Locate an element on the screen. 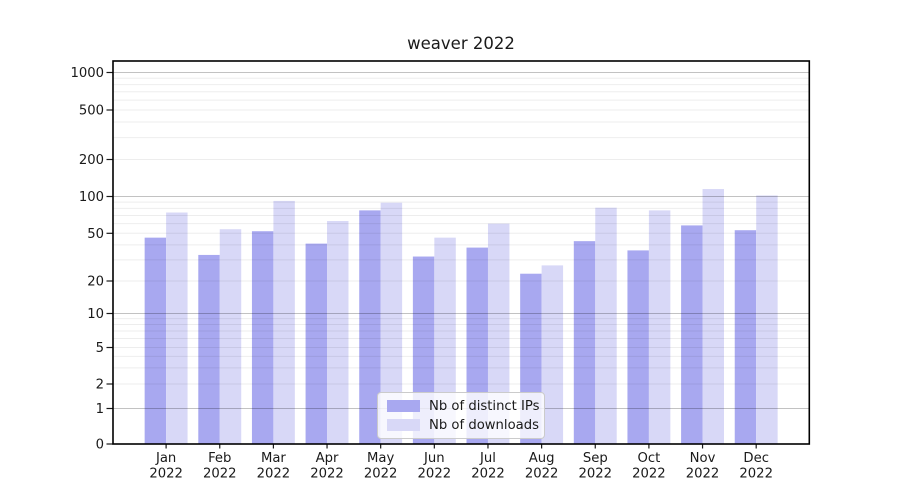 The image size is (900, 500). downloads-swatch is located at coordinates (403, 425).